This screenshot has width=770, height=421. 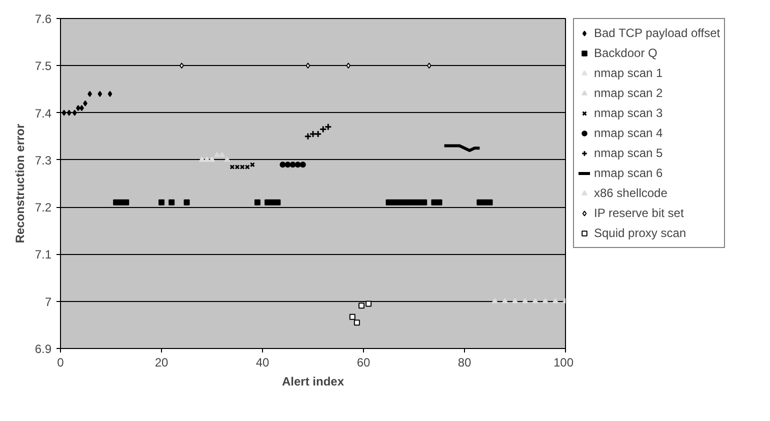 I want to click on y-tick-label: 7.5, so click(x=43, y=66).